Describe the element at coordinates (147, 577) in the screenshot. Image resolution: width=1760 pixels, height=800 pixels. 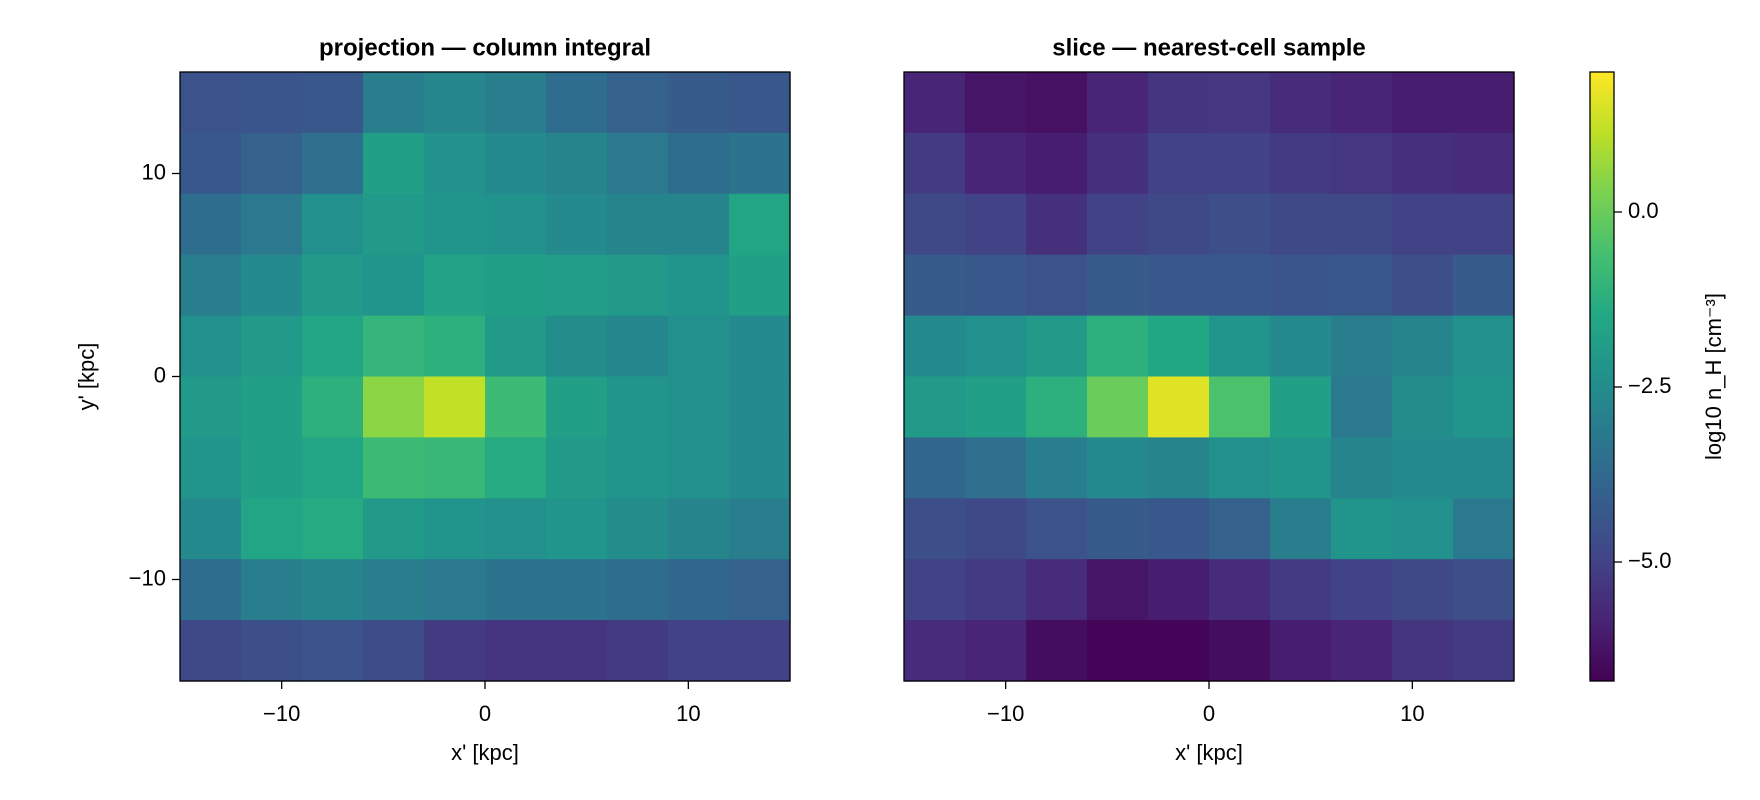
I see `y-tick-label: −10` at that location.